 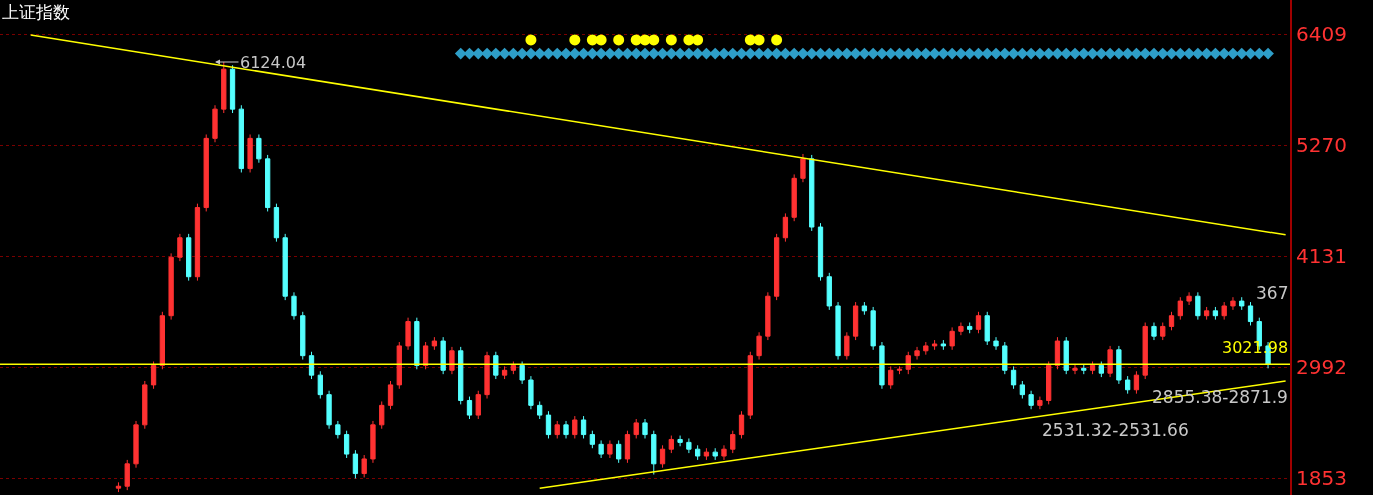 I want to click on y-tick-label: 1853, so click(x=1321, y=478).